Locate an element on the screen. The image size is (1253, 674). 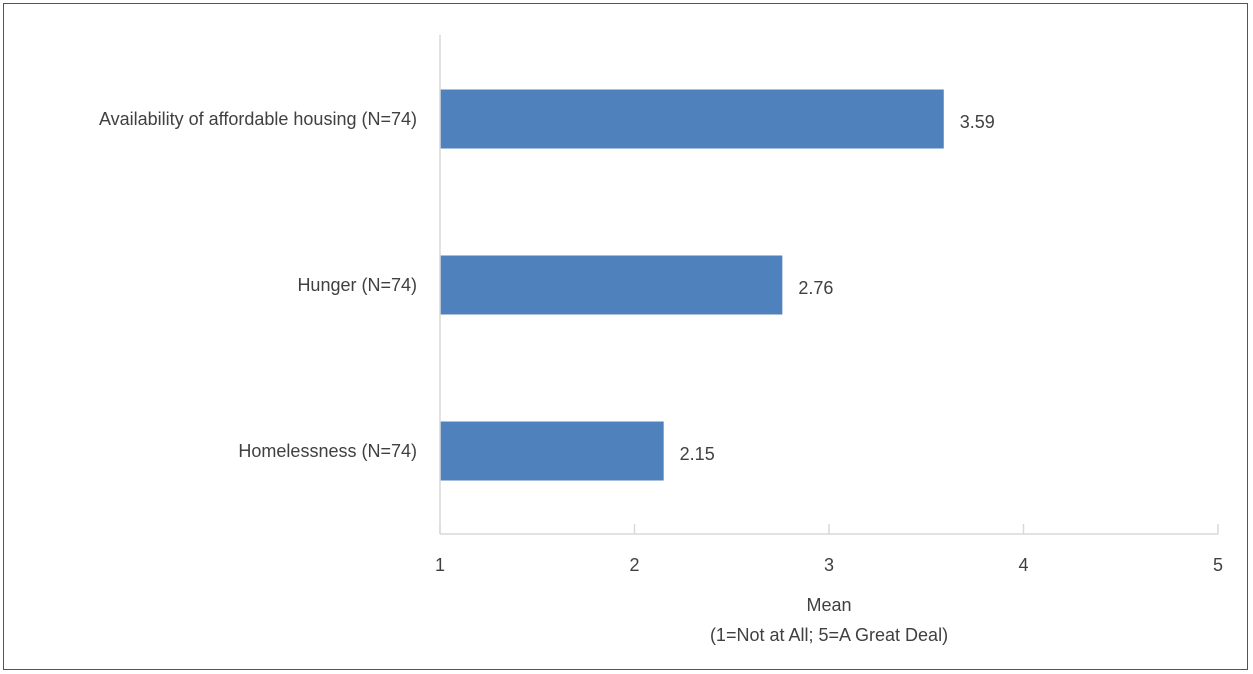
x-tick-label: 2 is located at coordinates (634, 565).